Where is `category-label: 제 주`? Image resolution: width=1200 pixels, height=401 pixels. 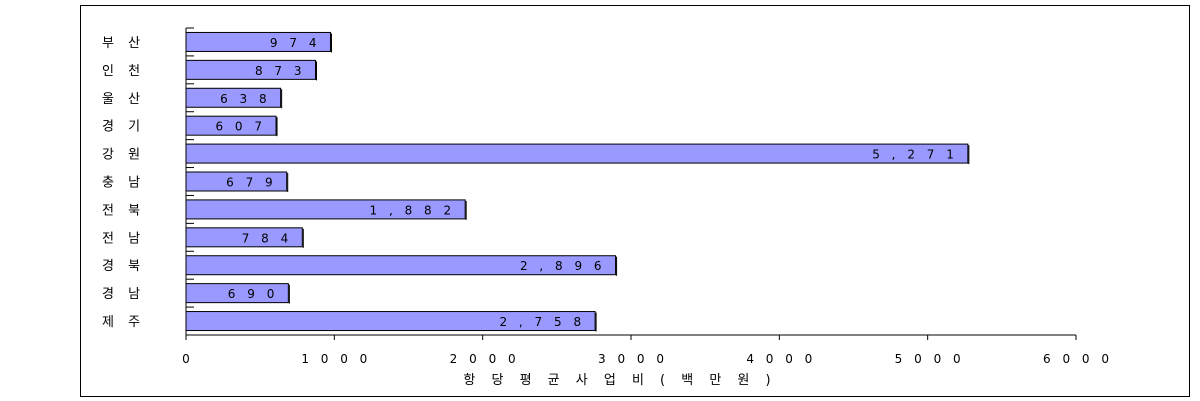 category-label: 제 주 is located at coordinates (123, 322).